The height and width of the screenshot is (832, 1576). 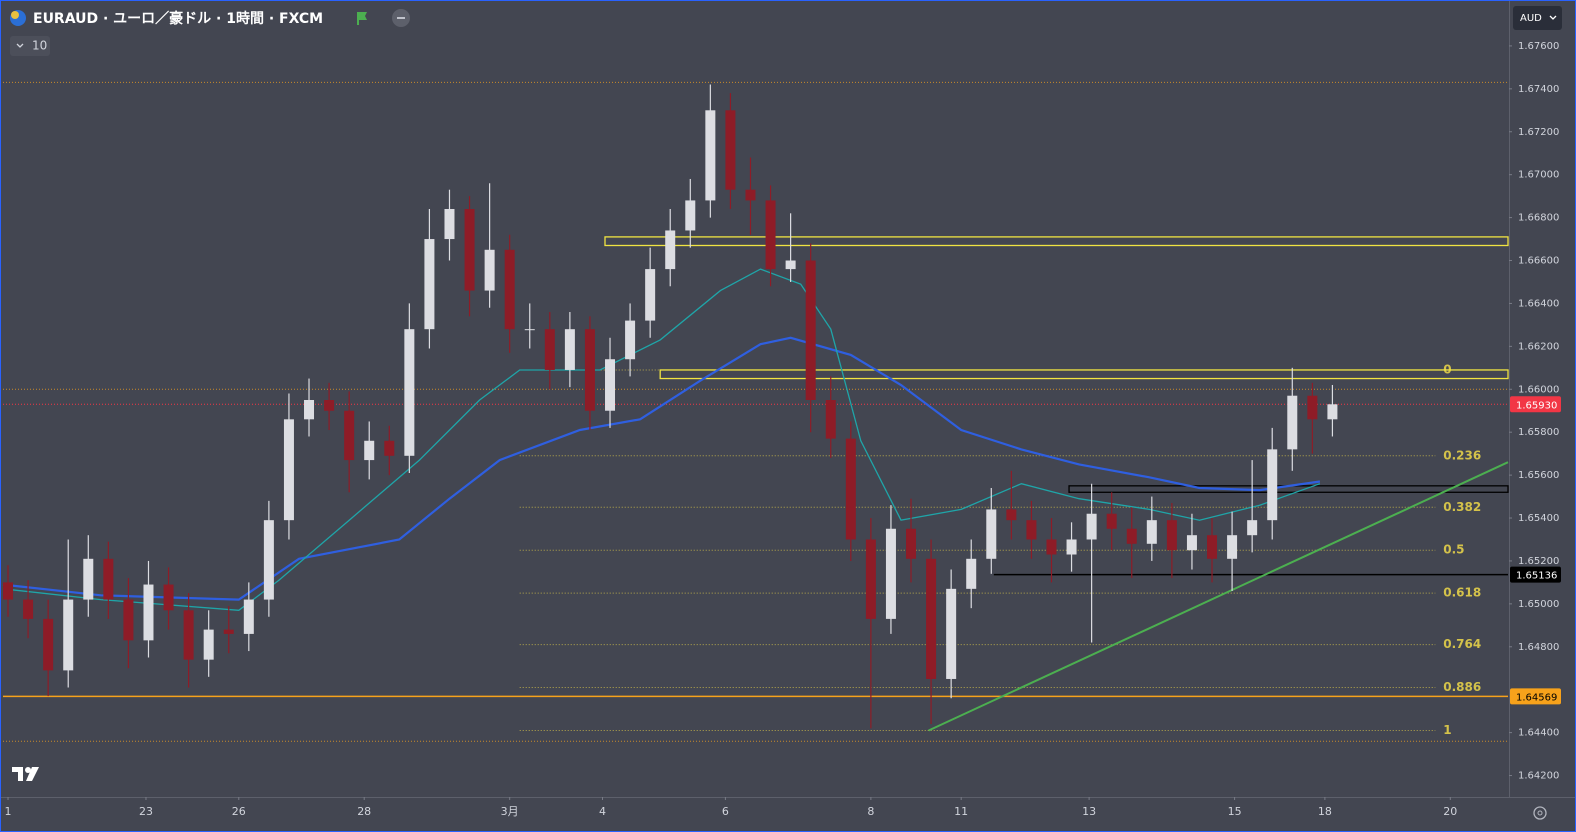 I want to click on price-badge-label: 1.65136, so click(x=1536, y=576).